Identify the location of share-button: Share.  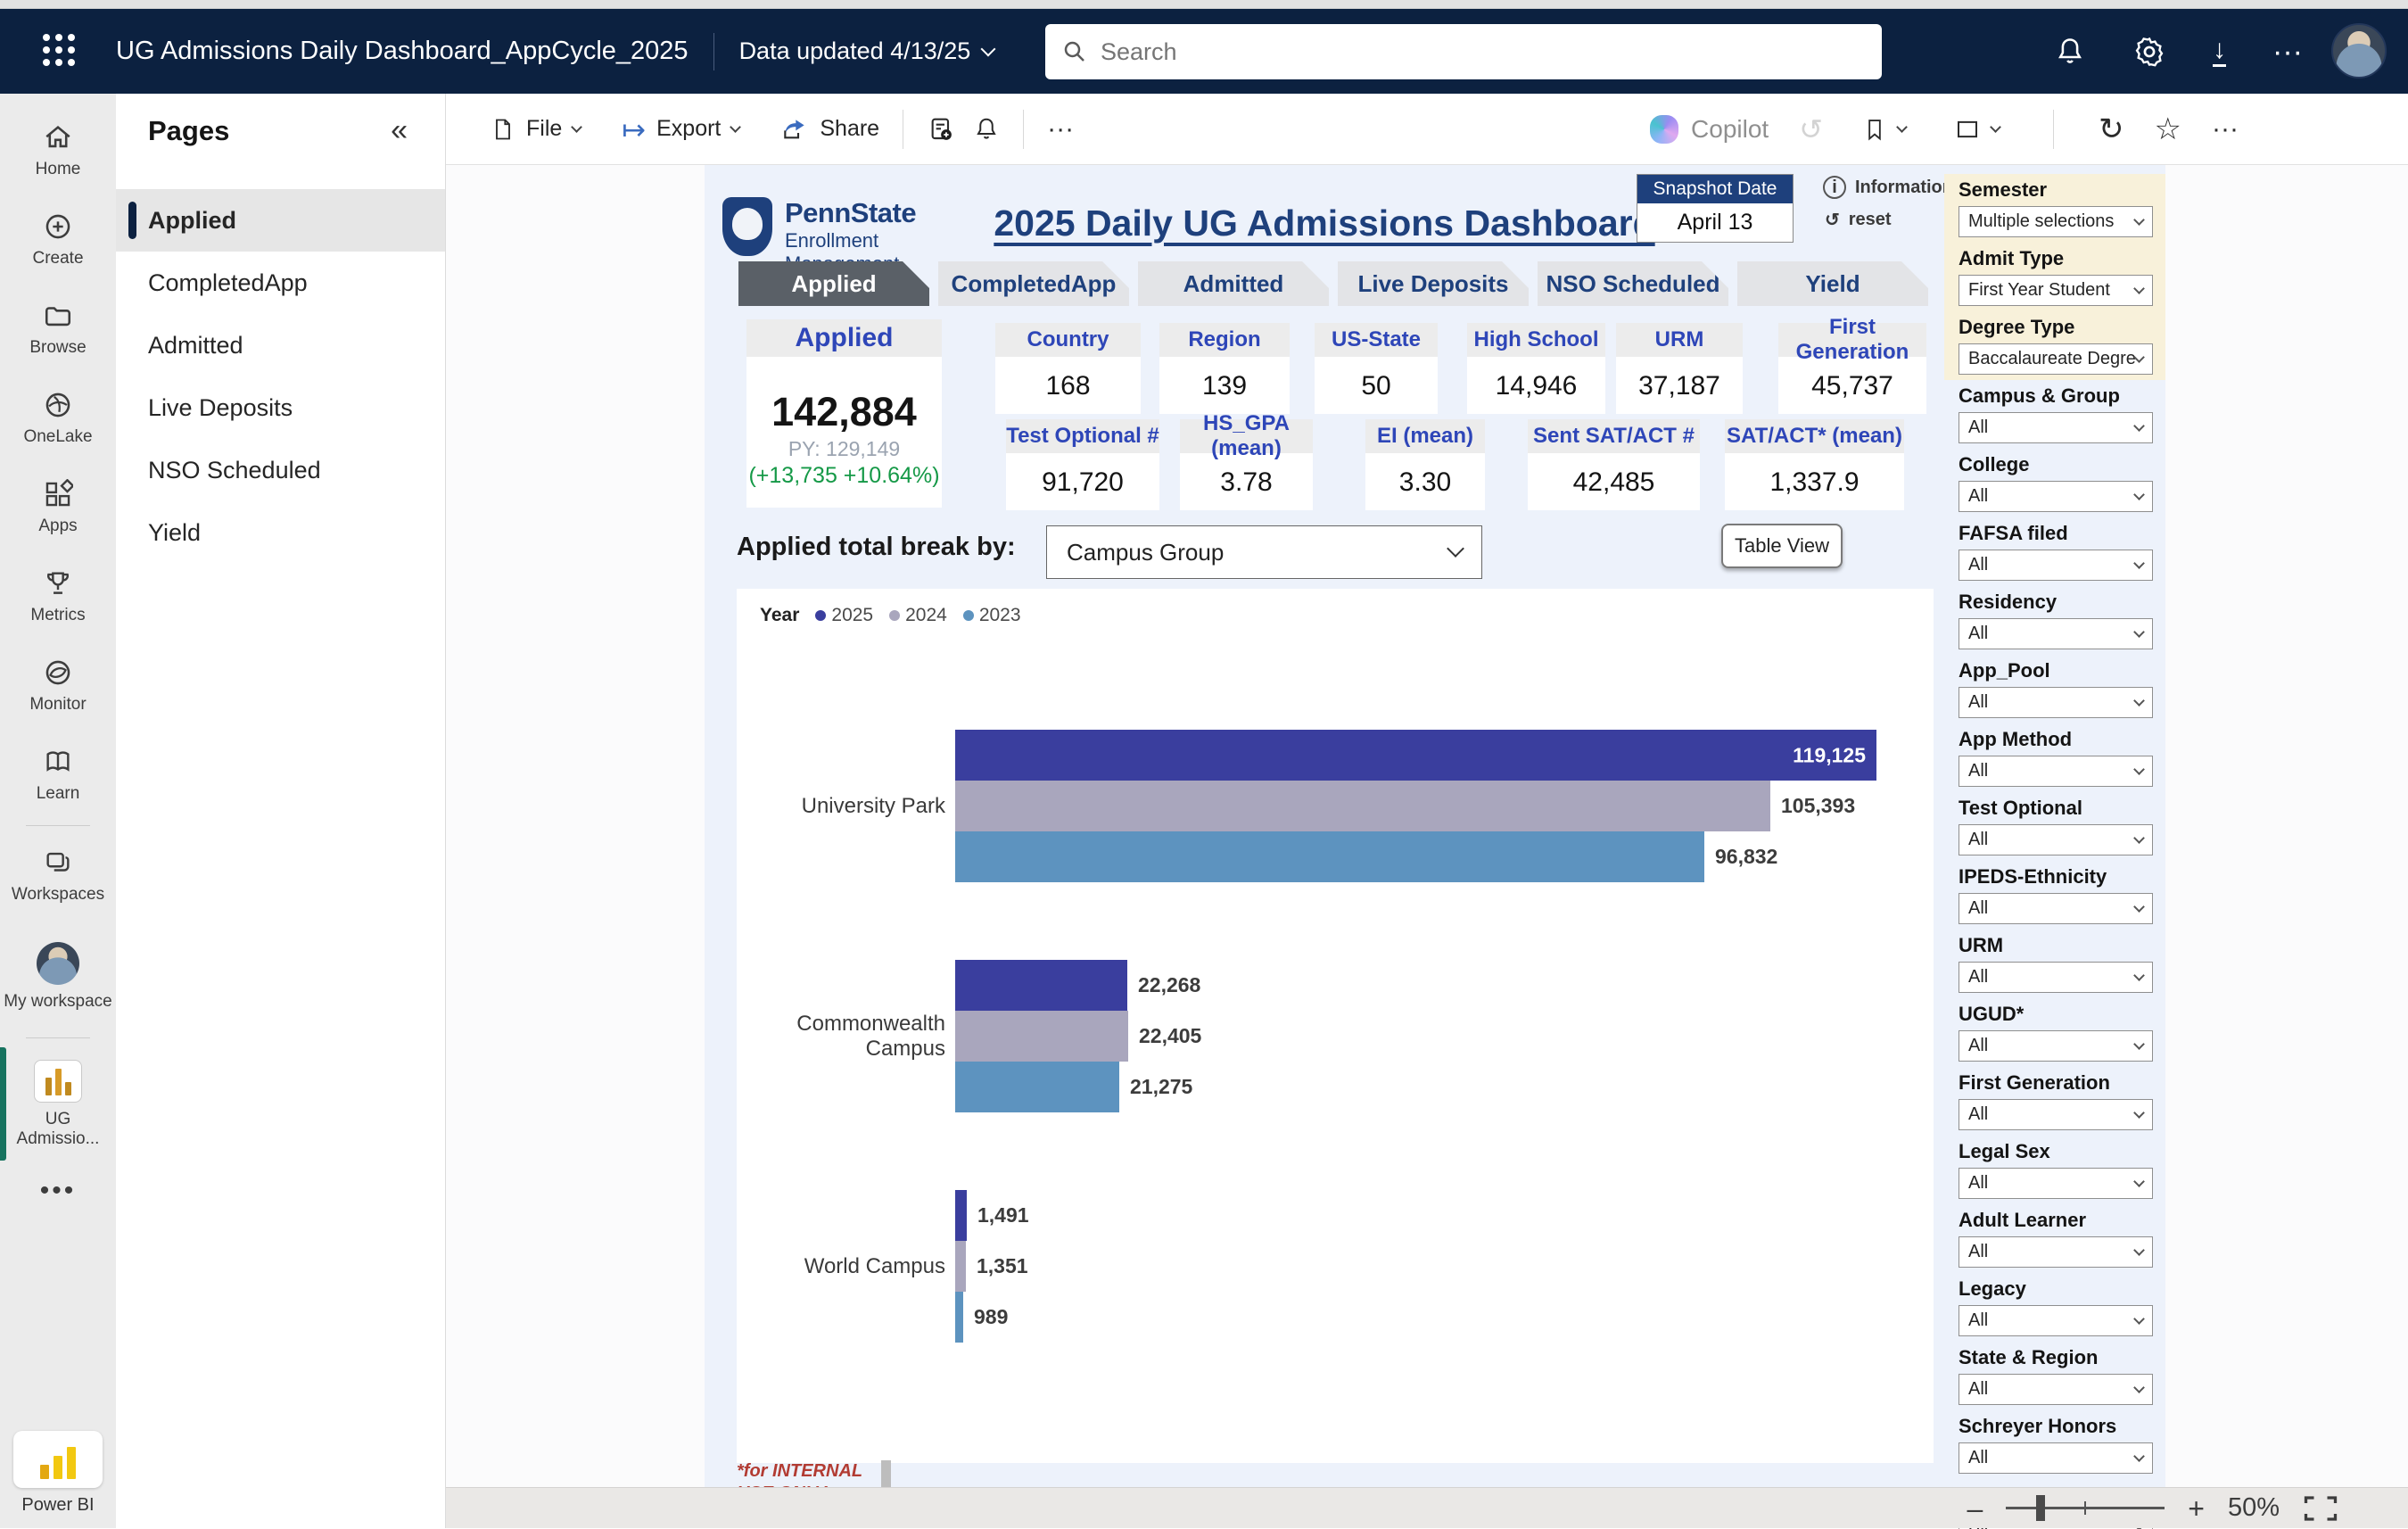
(829, 129).